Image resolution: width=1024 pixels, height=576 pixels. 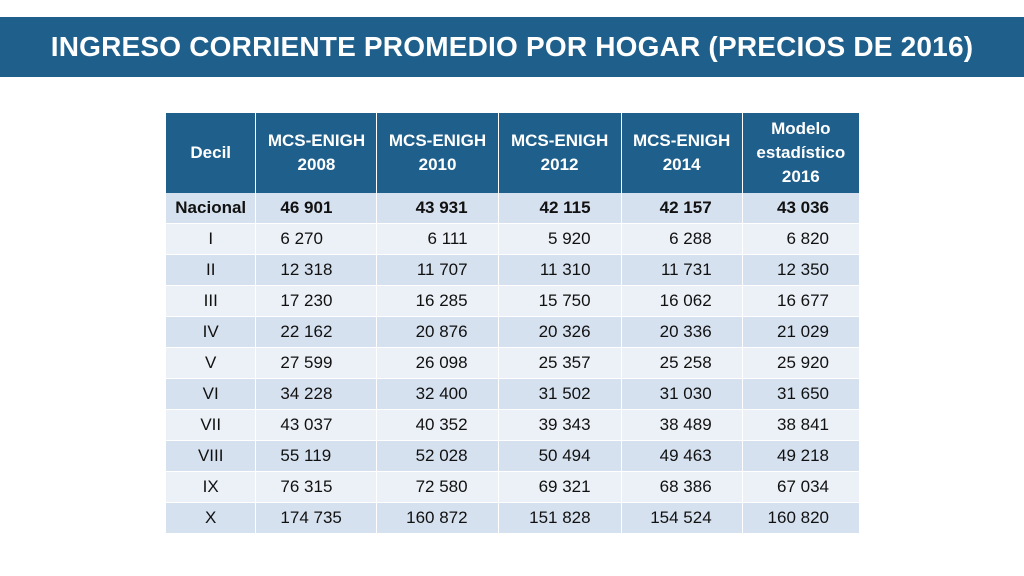 What do you see at coordinates (438, 487) in the screenshot?
I see `value-cell: 72 580` at bounding box center [438, 487].